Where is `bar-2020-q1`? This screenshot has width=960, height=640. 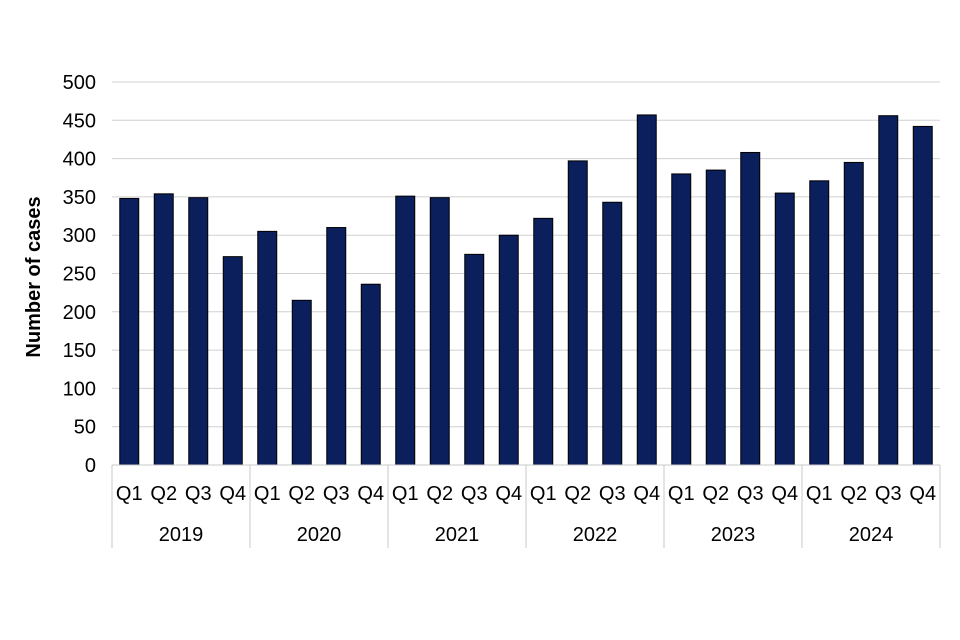
bar-2020-q1 is located at coordinates (267, 348).